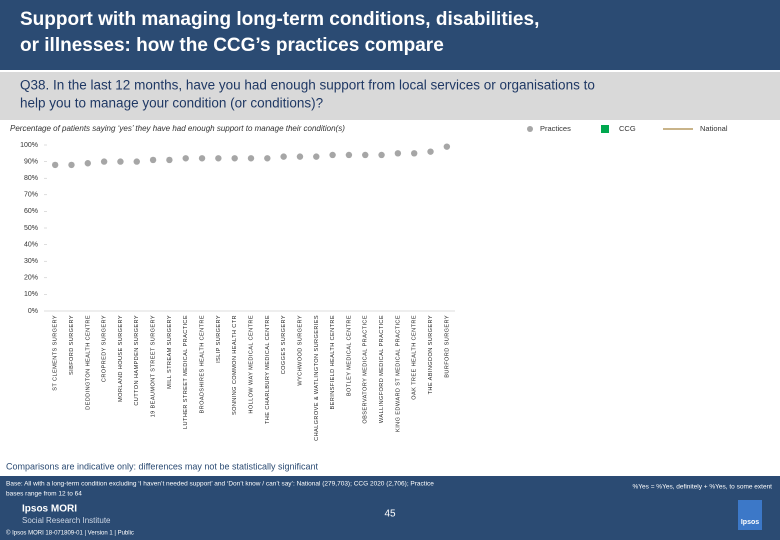 The height and width of the screenshot is (540, 780). What do you see at coordinates (555, 128) in the screenshot?
I see `legend-label: Practices` at bounding box center [555, 128].